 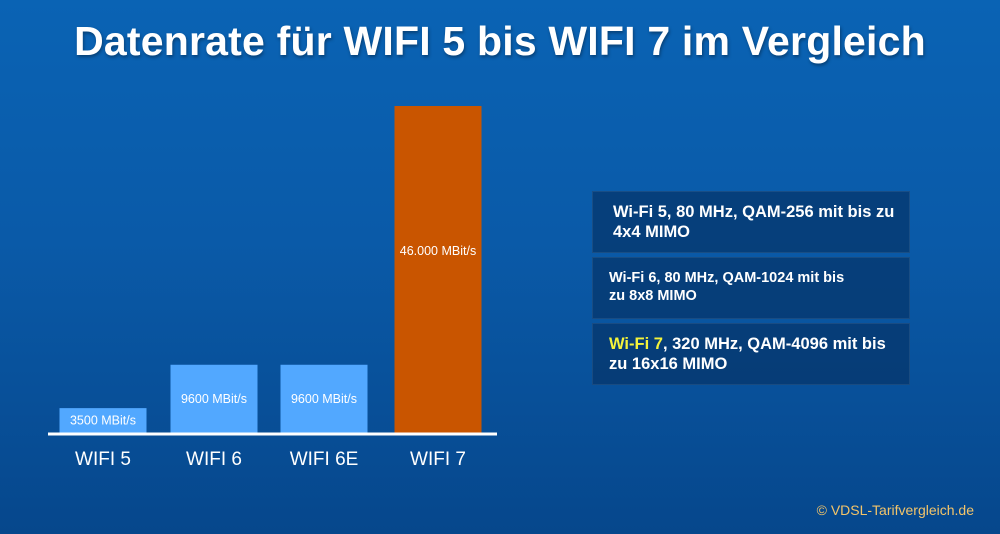 What do you see at coordinates (438, 251) in the screenshot?
I see `bar-value-label: 46.000 MBit/s` at bounding box center [438, 251].